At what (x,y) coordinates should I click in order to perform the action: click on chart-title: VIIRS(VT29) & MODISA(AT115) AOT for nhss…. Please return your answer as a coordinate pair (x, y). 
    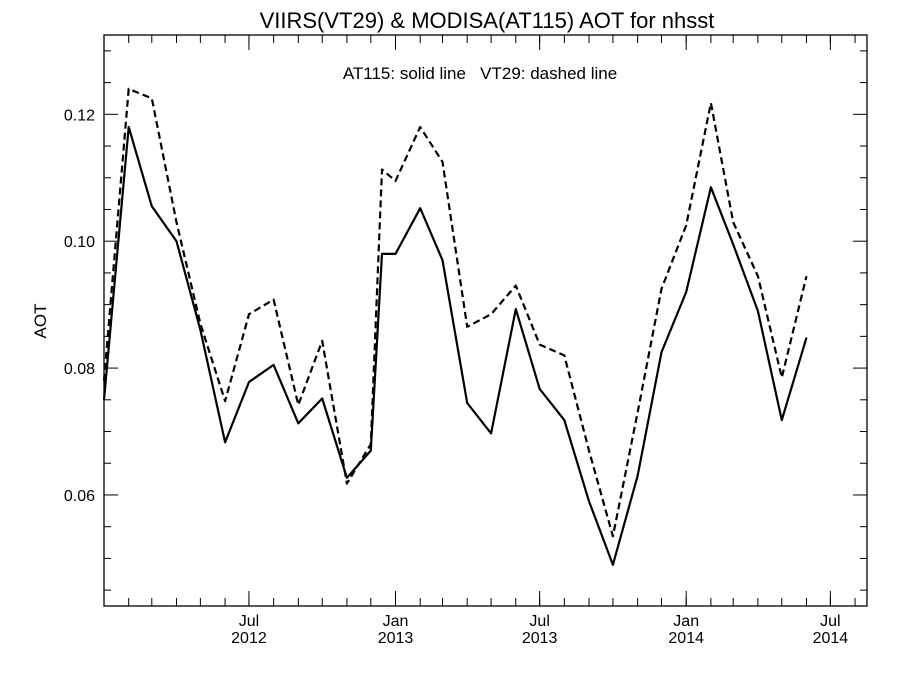
    Looking at the image, I should click on (487, 20).